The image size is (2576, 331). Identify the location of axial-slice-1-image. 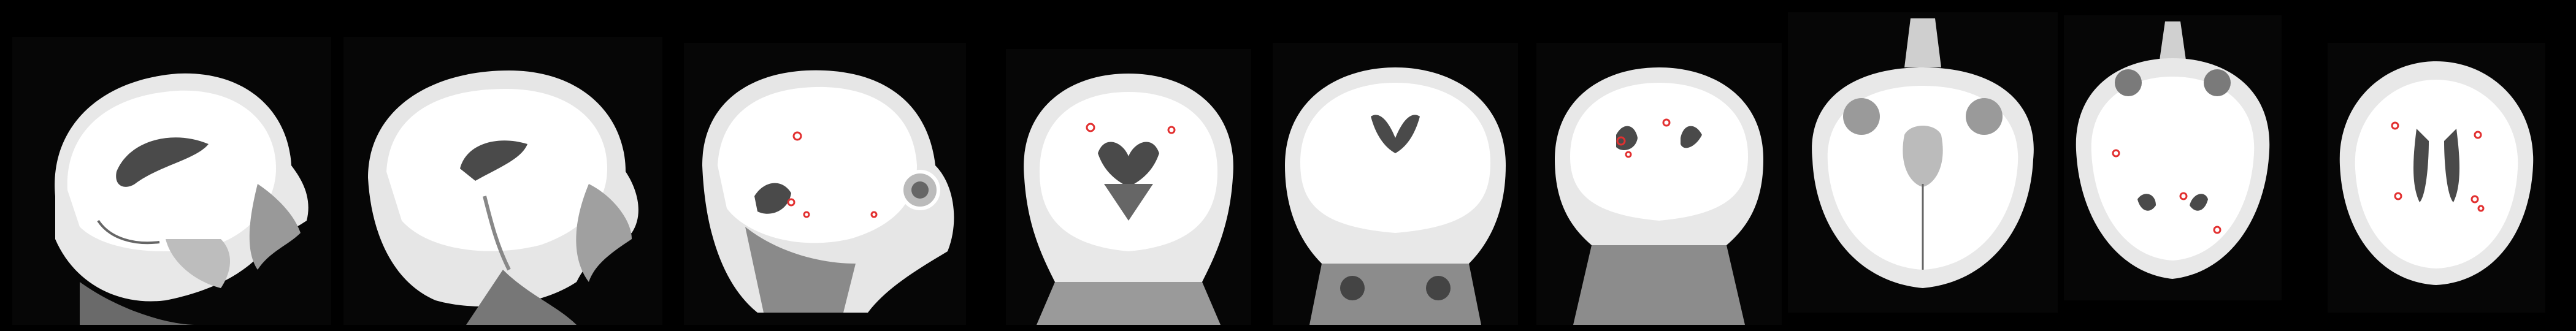
(1923, 162).